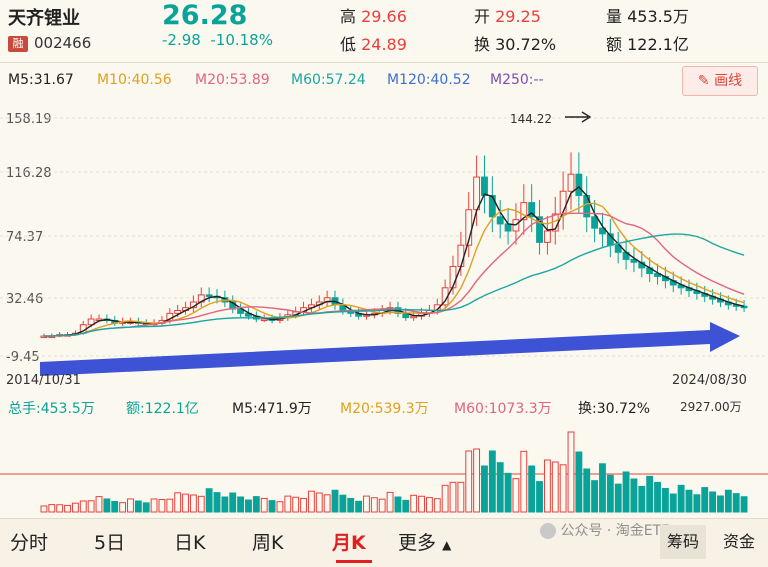 This screenshot has width=768, height=567. What do you see at coordinates (51, 409) in the screenshot?
I see `volume-total: 总手:453.5万` at bounding box center [51, 409].